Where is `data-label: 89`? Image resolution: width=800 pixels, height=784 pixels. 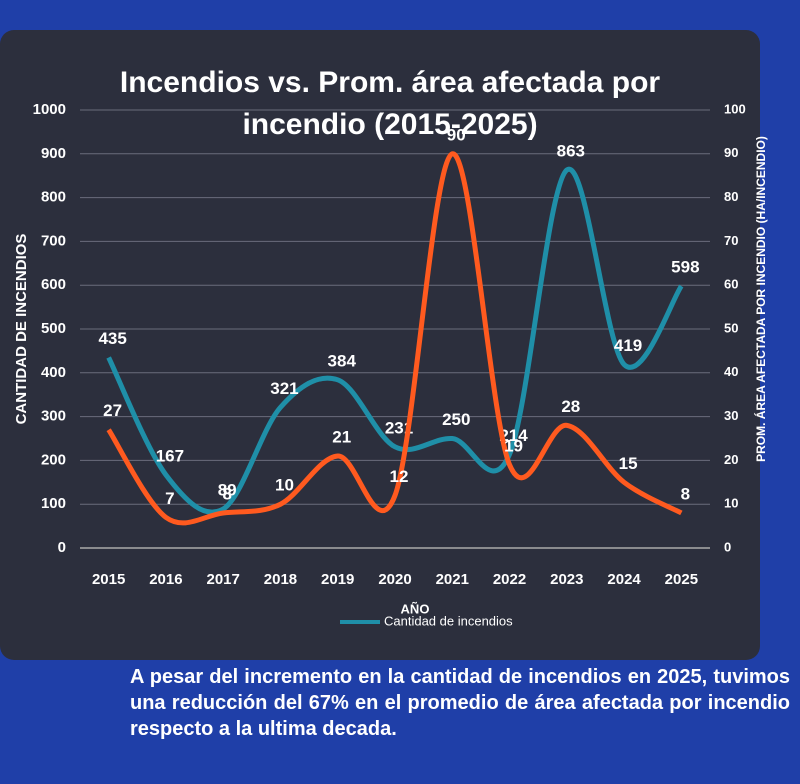 data-label: 89 is located at coordinates (227, 490).